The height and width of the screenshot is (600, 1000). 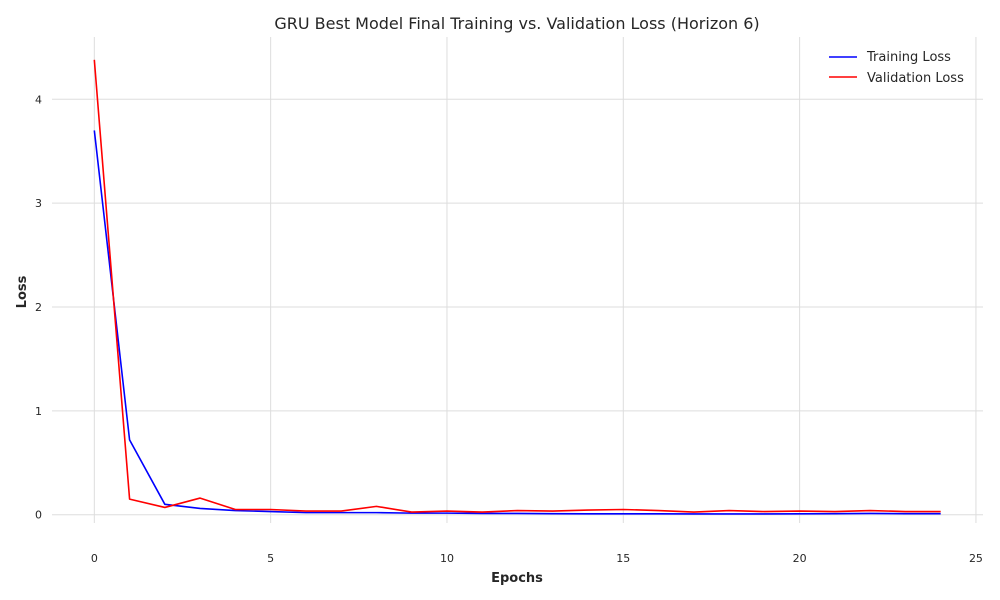 What do you see at coordinates (270, 558) in the screenshot?
I see `x-tick-label: 5` at bounding box center [270, 558].